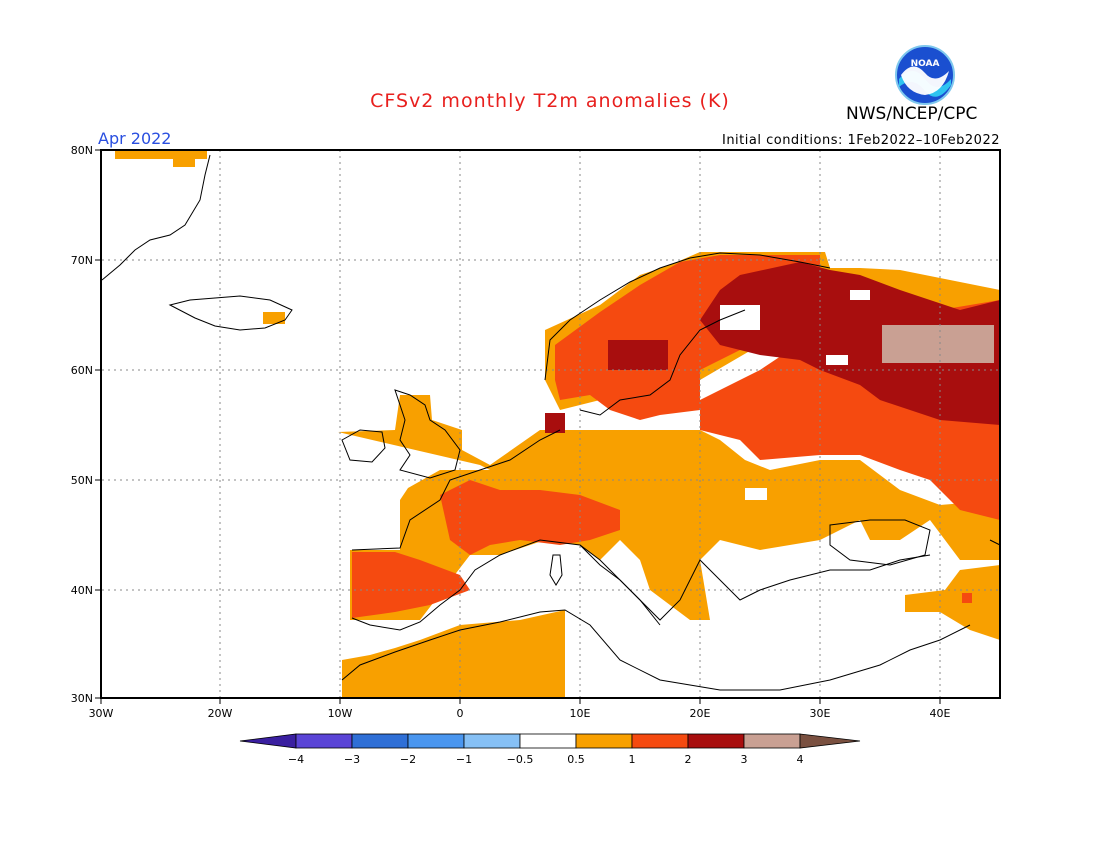 Image resolution: width=1100 pixels, height=850 pixels. Describe the element at coordinates (82, 370) in the screenshot. I see `lat-tick-label: 60N` at that location.